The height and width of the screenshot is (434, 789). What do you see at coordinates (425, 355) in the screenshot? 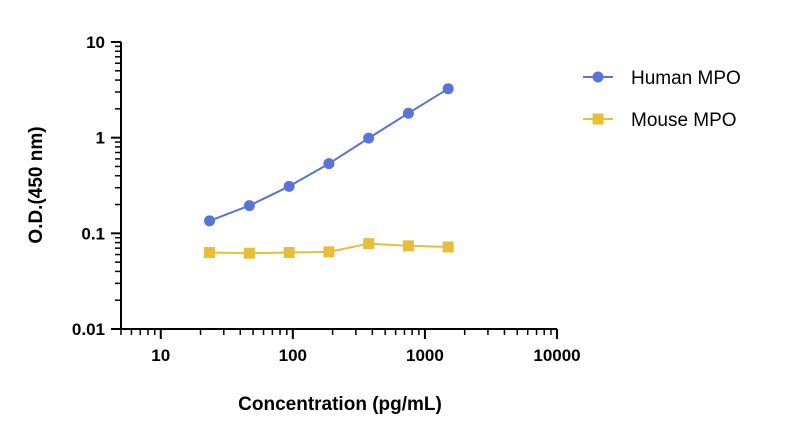
I see `x-tick-label: 1000` at bounding box center [425, 355].